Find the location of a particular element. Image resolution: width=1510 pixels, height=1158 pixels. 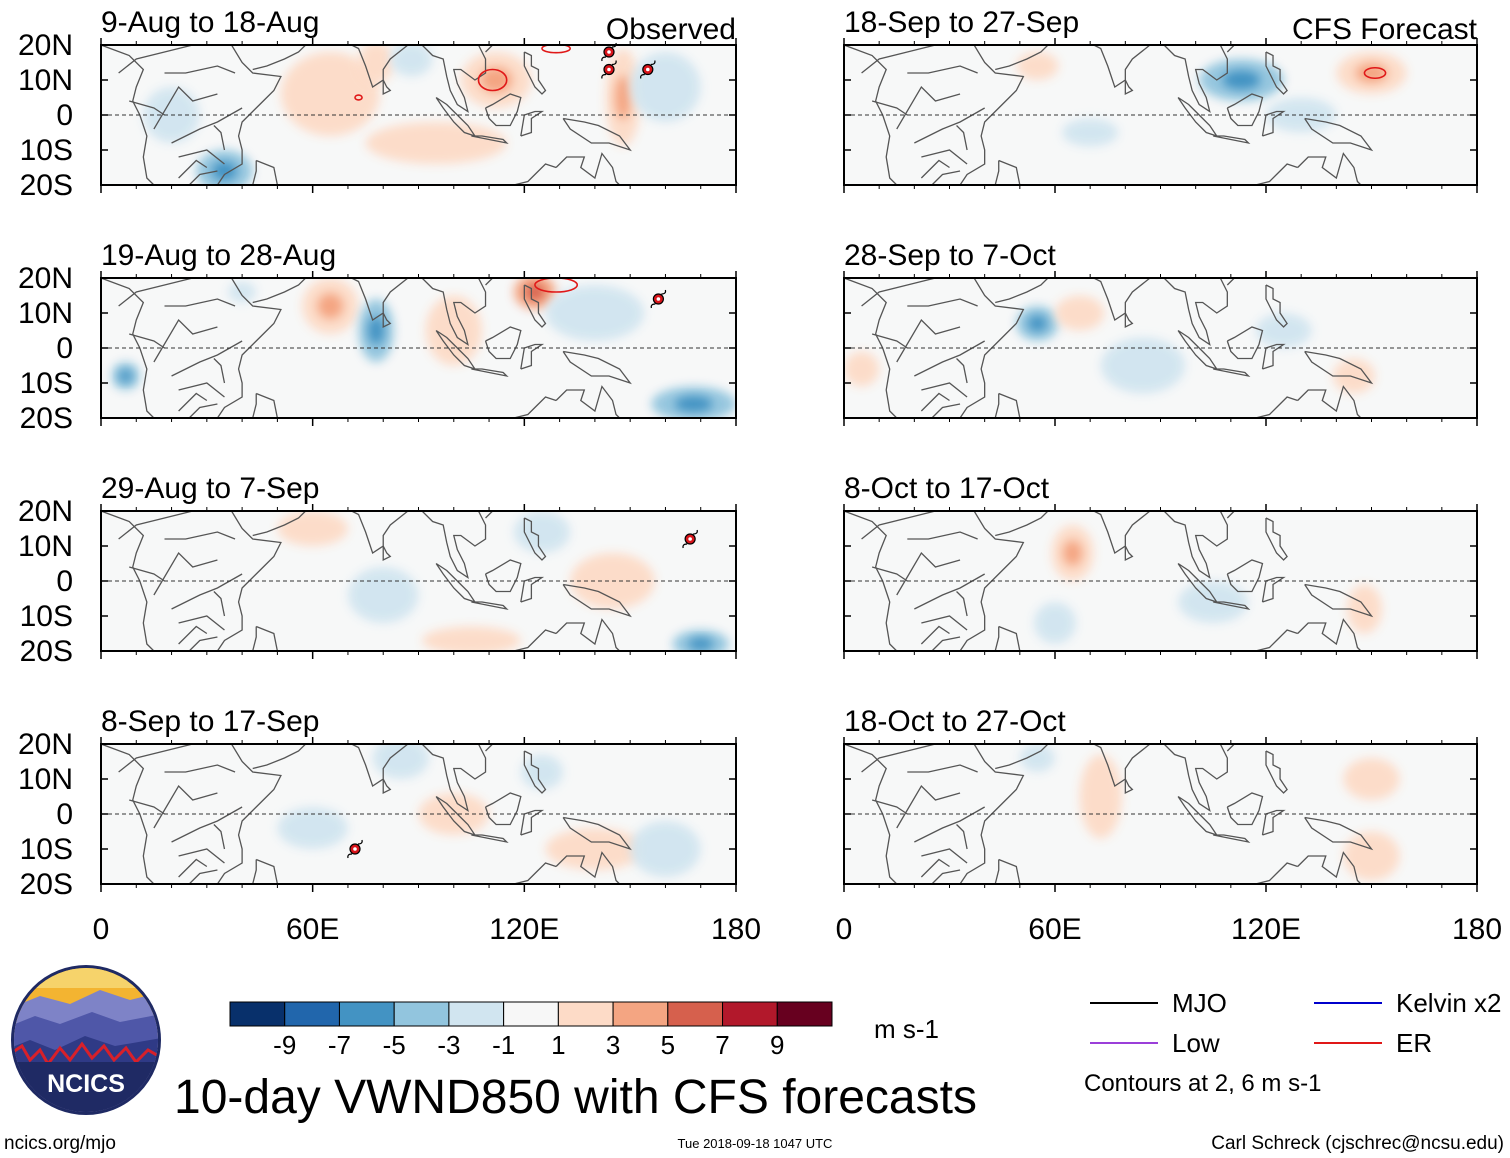

colorbar-label: -5 is located at coordinates (394, 1045).